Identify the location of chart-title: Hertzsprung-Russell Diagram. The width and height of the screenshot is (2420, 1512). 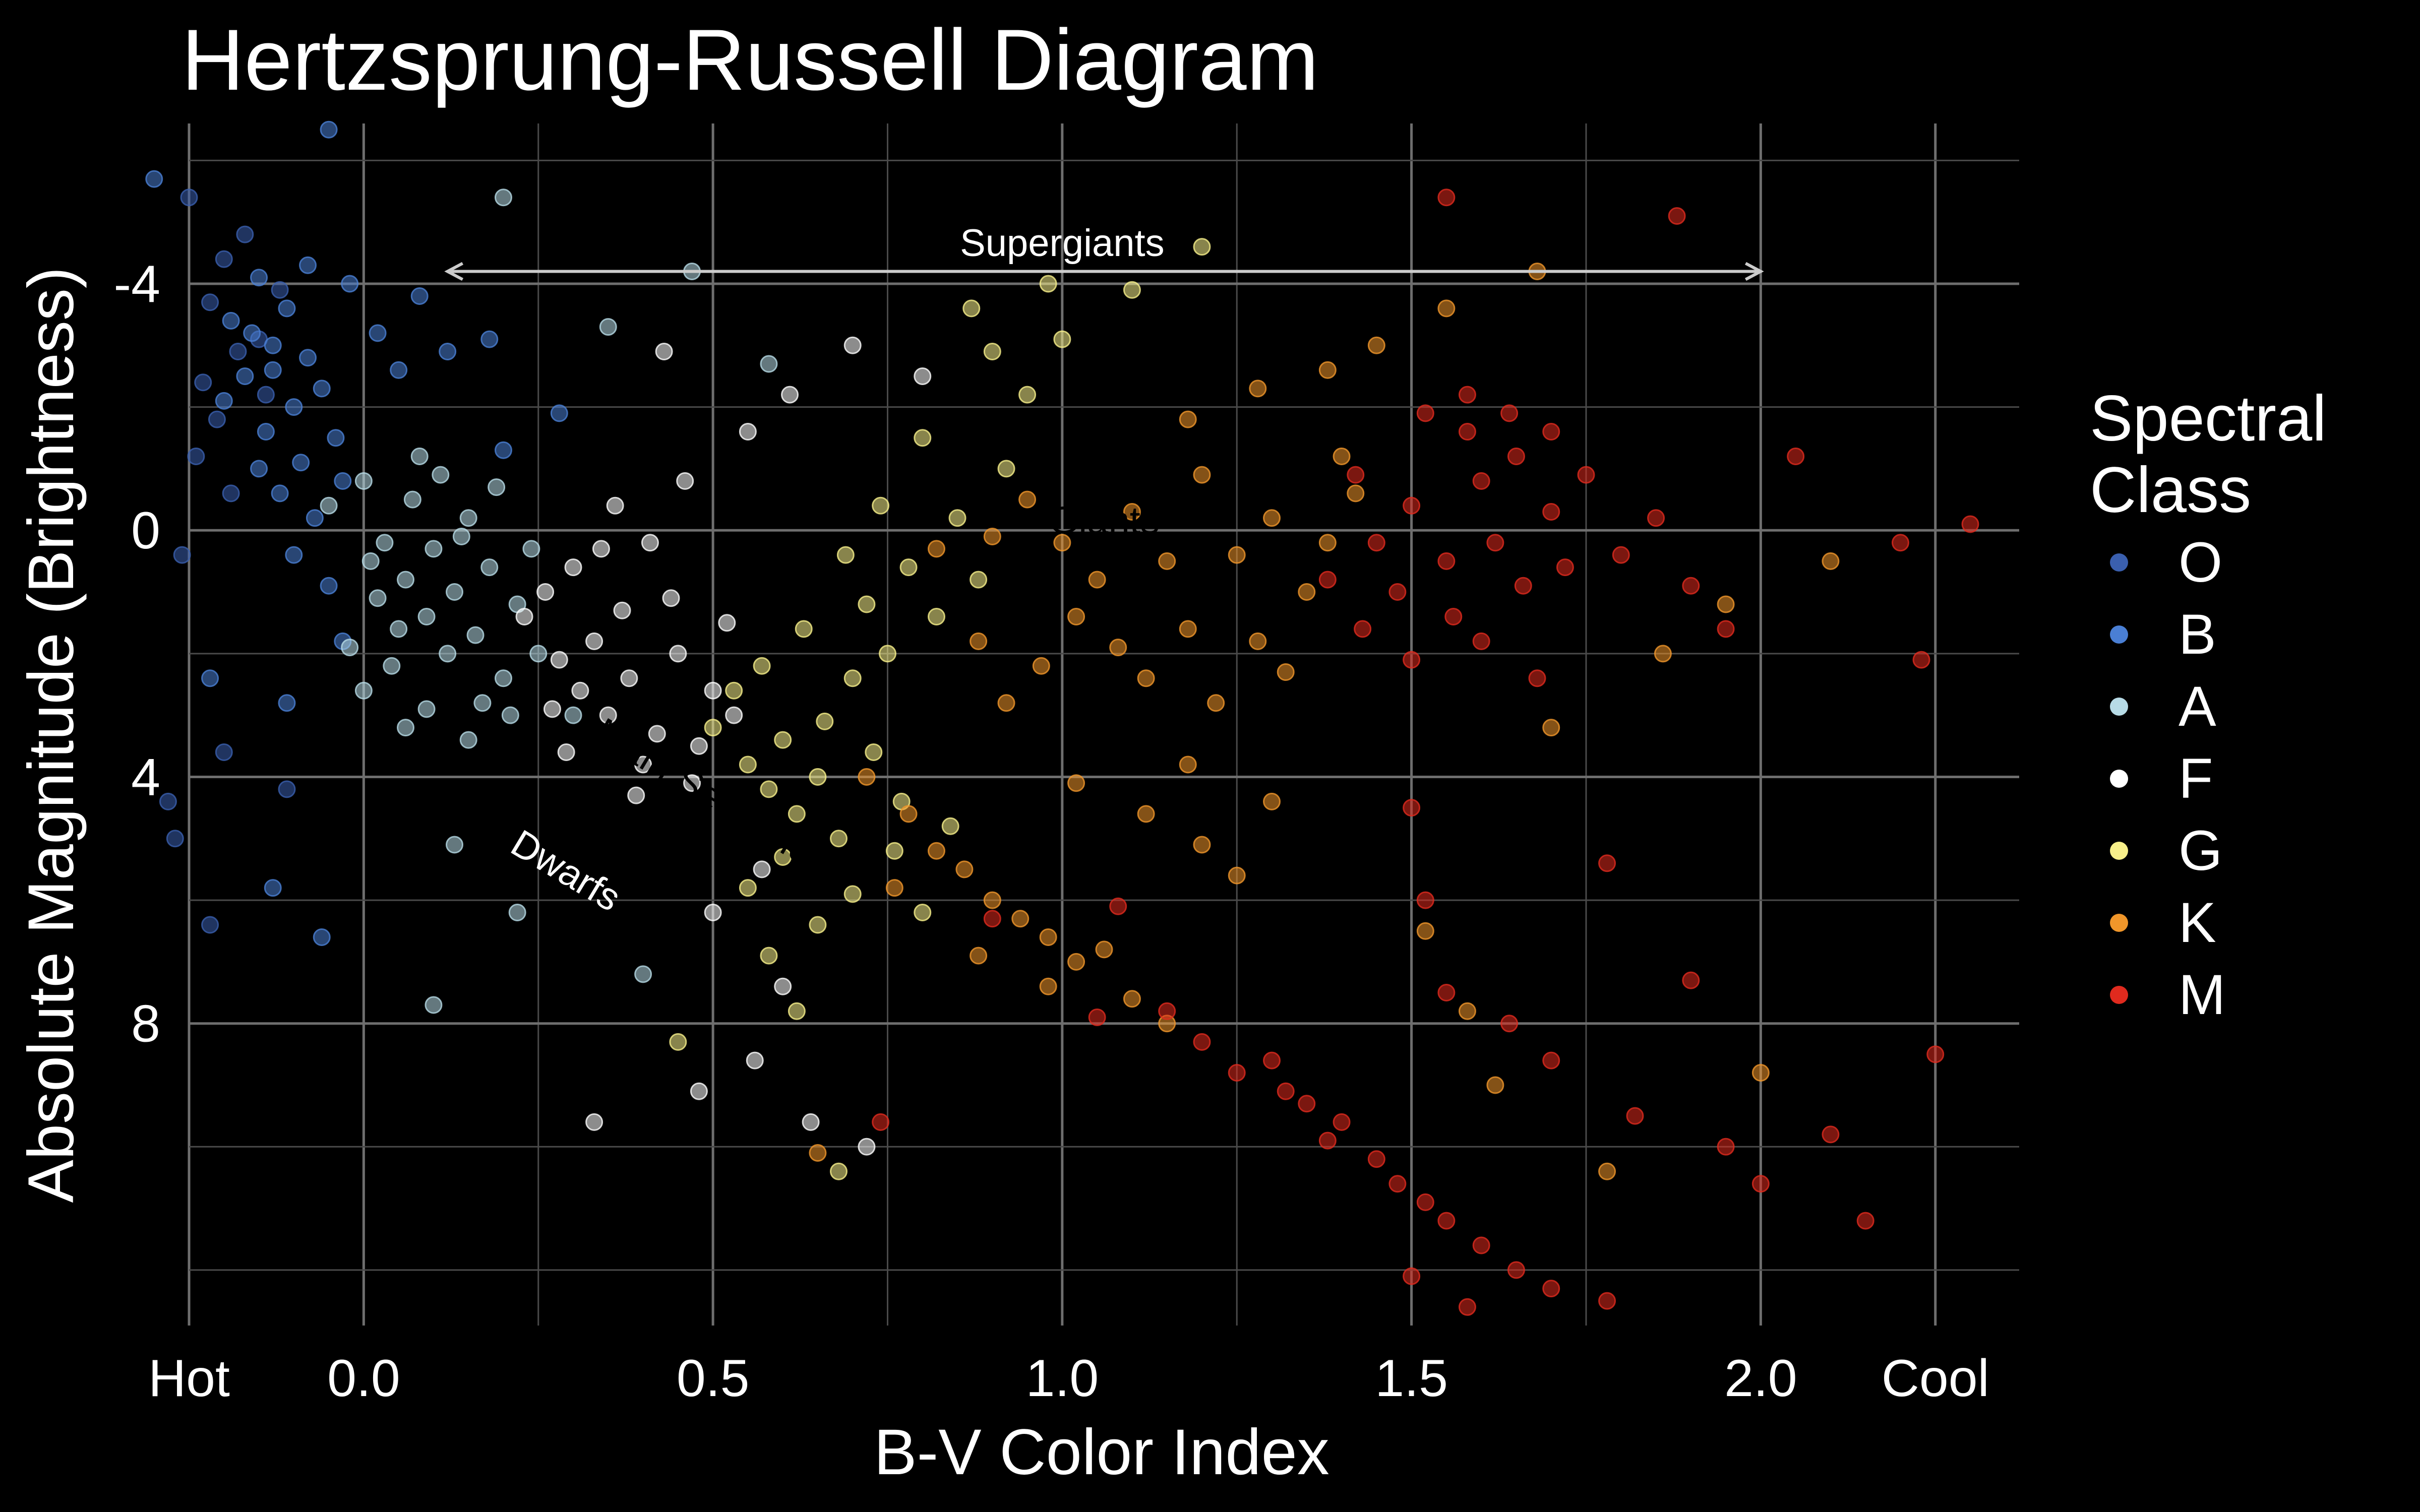
(750, 60).